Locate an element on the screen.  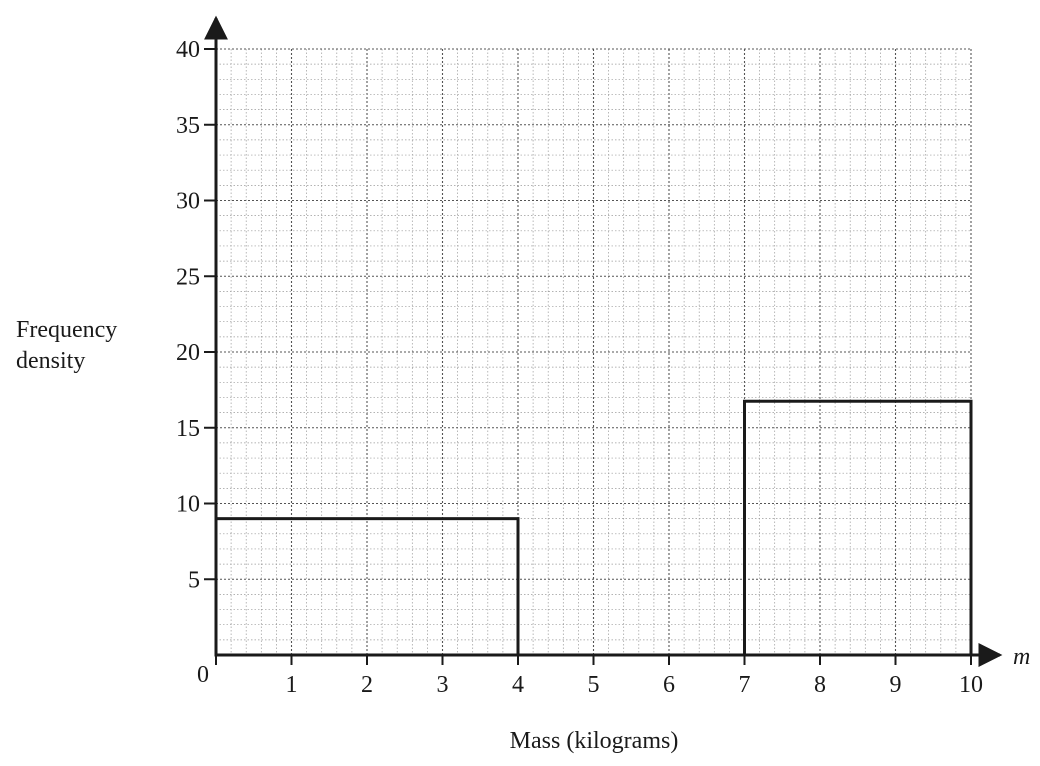
x-tick-label: 8 is located at coordinates (820, 685).